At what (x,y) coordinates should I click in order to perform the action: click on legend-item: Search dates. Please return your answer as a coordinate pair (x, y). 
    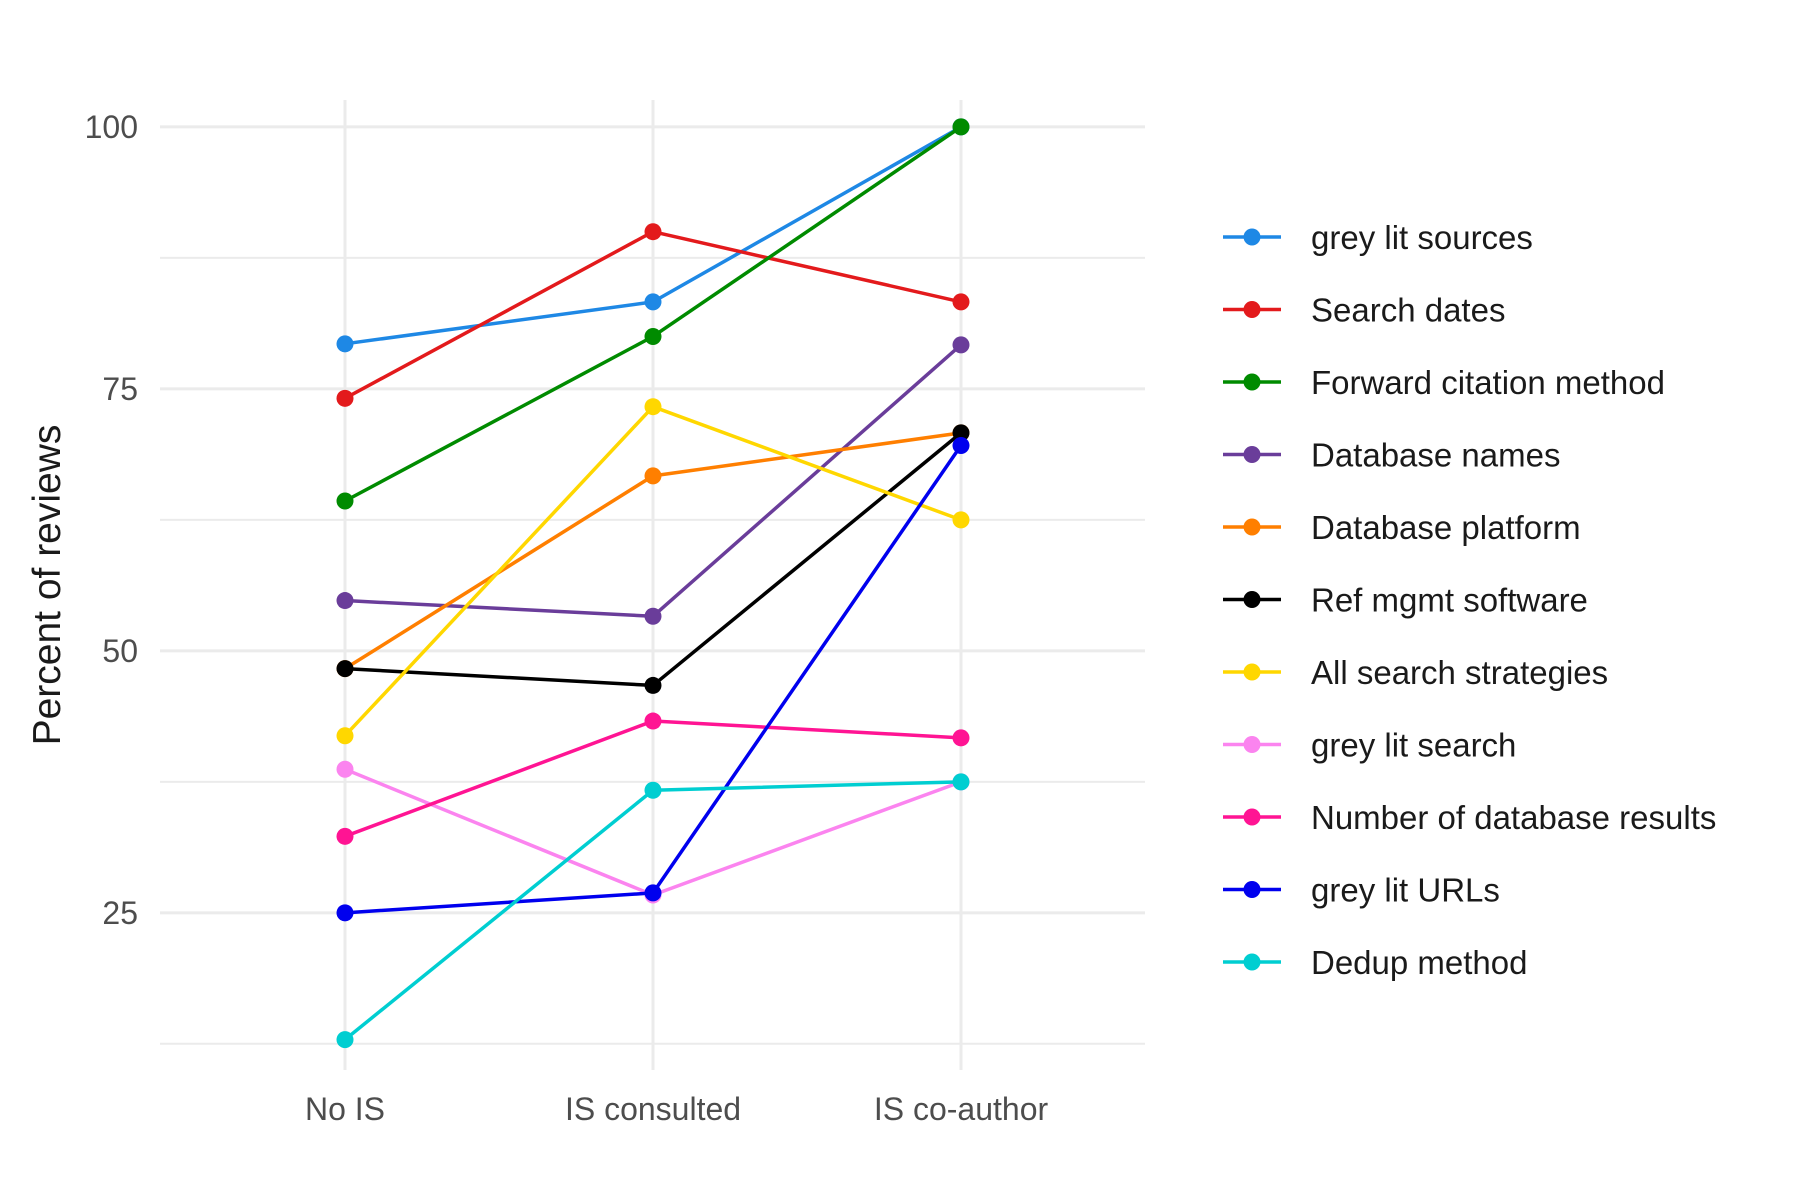
    Looking at the image, I should click on (1364, 310).